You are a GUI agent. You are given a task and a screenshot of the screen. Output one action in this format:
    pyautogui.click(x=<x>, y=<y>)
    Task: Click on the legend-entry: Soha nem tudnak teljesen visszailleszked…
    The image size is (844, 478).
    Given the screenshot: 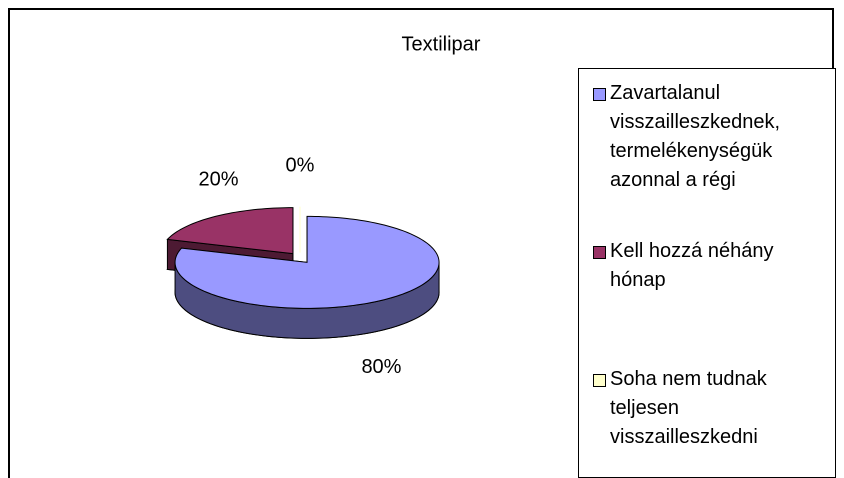 What is the action you would take?
    pyautogui.click(x=710, y=408)
    